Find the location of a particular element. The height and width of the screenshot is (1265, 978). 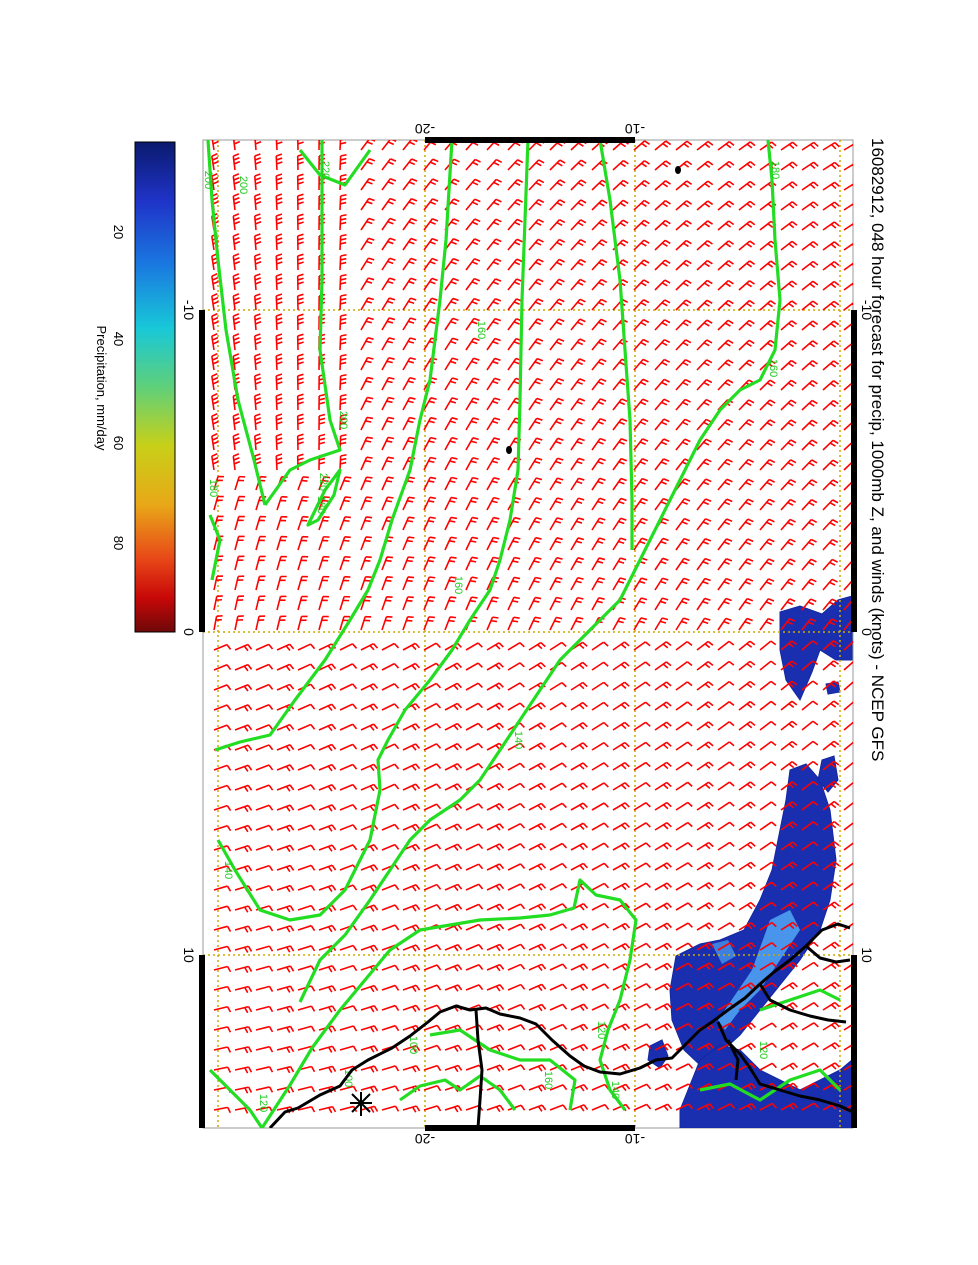

colorbar-tick: 80 is located at coordinates (118, 543).